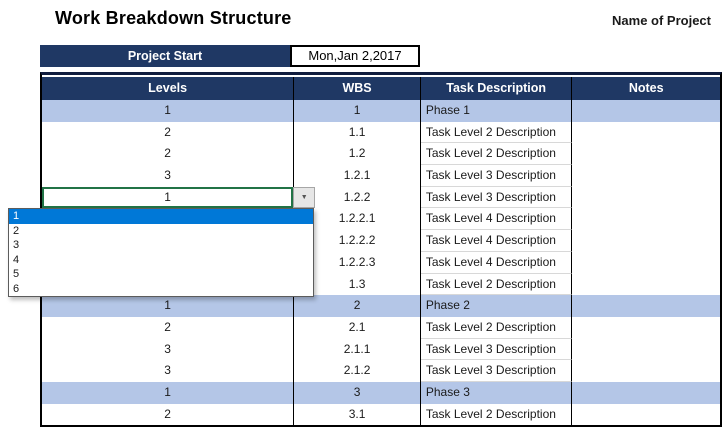  I want to click on column-header-wbs: WBS, so click(357, 88).